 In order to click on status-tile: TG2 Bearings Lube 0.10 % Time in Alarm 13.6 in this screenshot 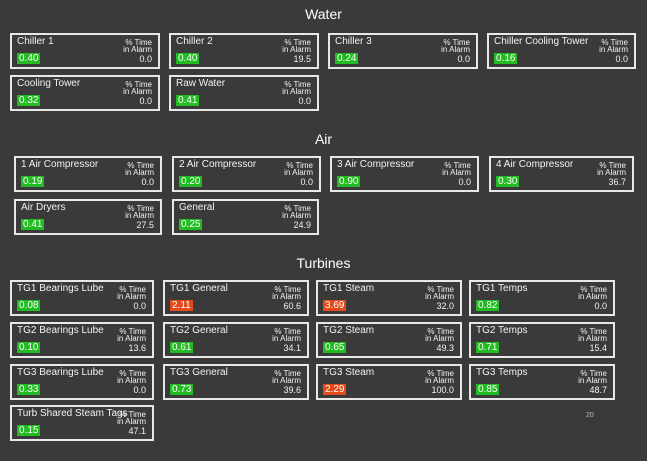, I will do `click(82, 340)`.